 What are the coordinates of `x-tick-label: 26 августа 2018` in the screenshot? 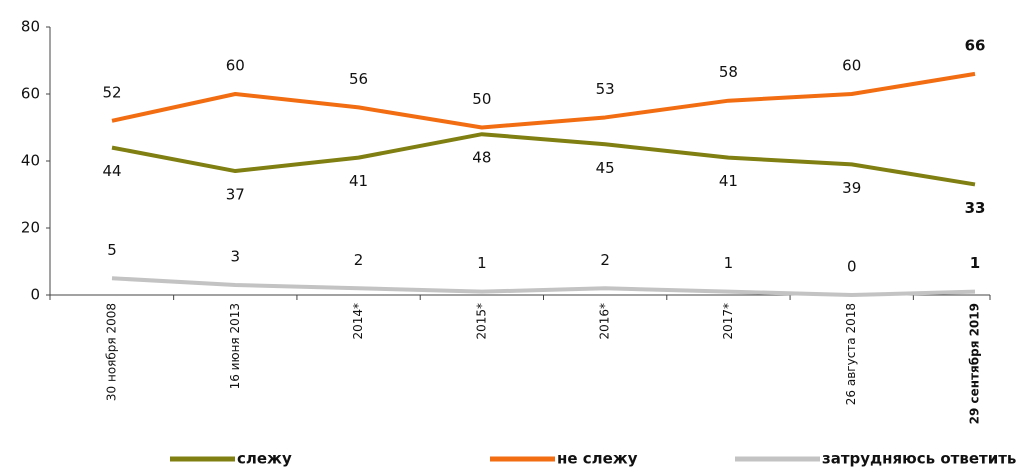 It's located at (851, 354).